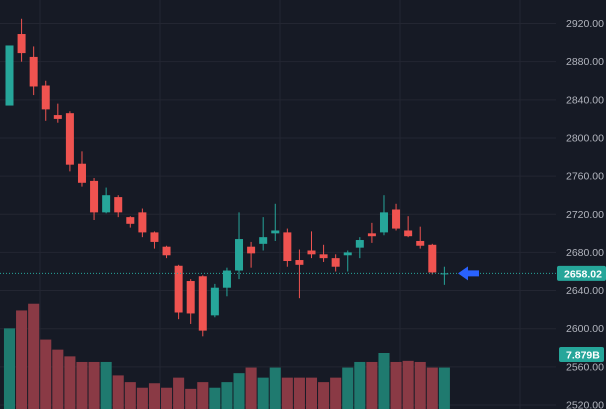 This screenshot has height=409, width=606. Describe the element at coordinates (585, 404) in the screenshot. I see `y-tick-label: 2520.00` at that location.